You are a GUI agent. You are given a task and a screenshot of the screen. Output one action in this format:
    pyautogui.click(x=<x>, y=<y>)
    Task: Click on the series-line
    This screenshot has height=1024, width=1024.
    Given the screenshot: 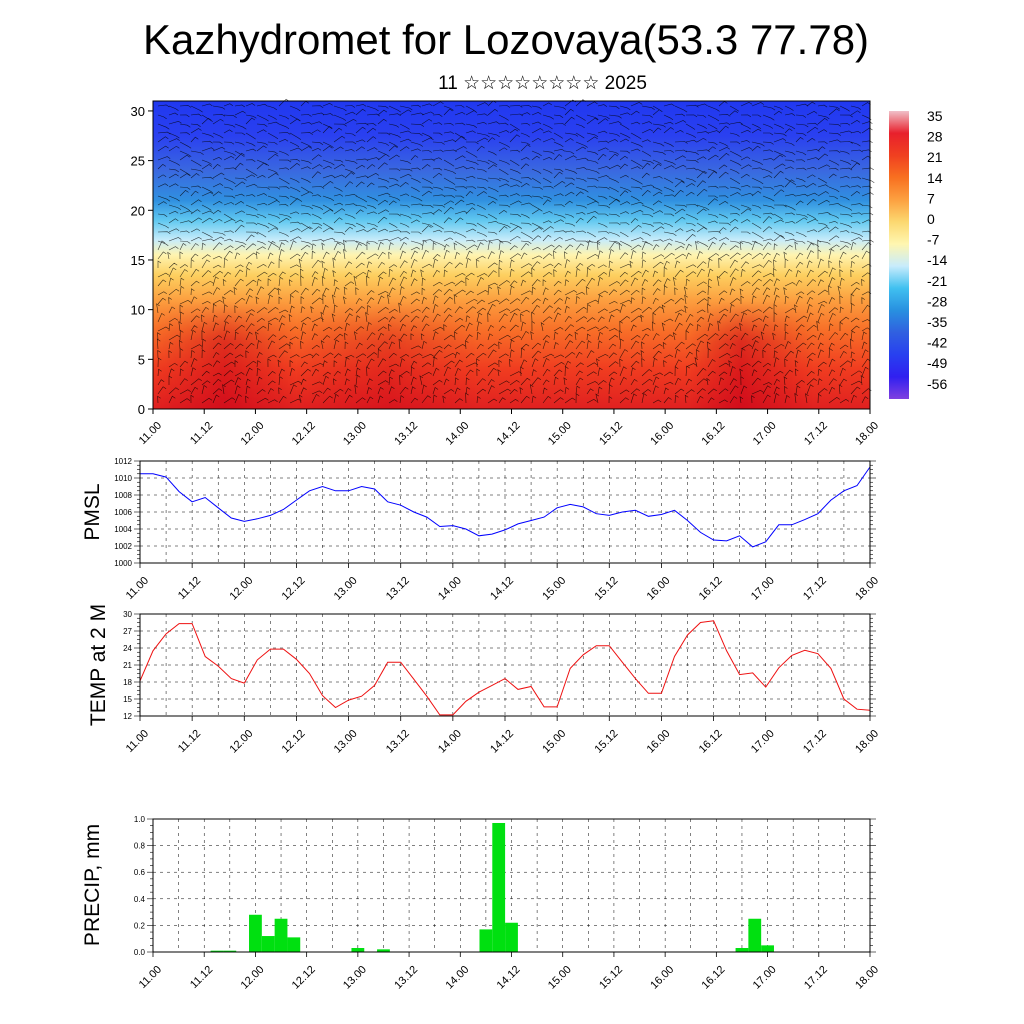 What is the action you would take?
    pyautogui.click(x=505, y=507)
    